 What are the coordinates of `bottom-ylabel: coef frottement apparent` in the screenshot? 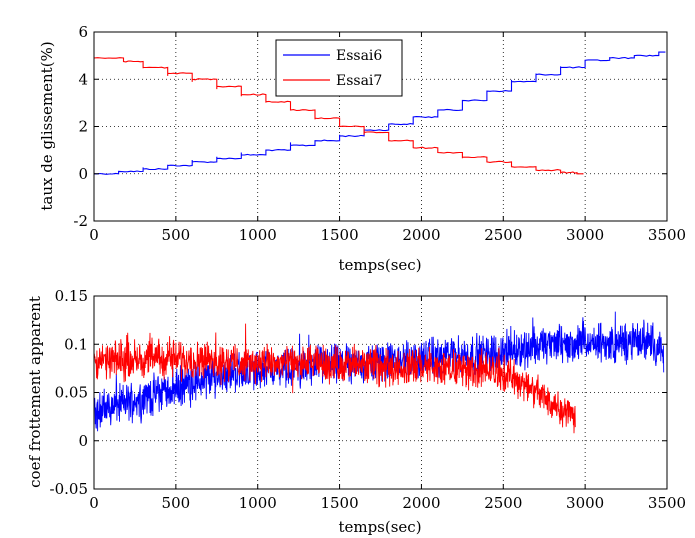 It's located at (35, 392).